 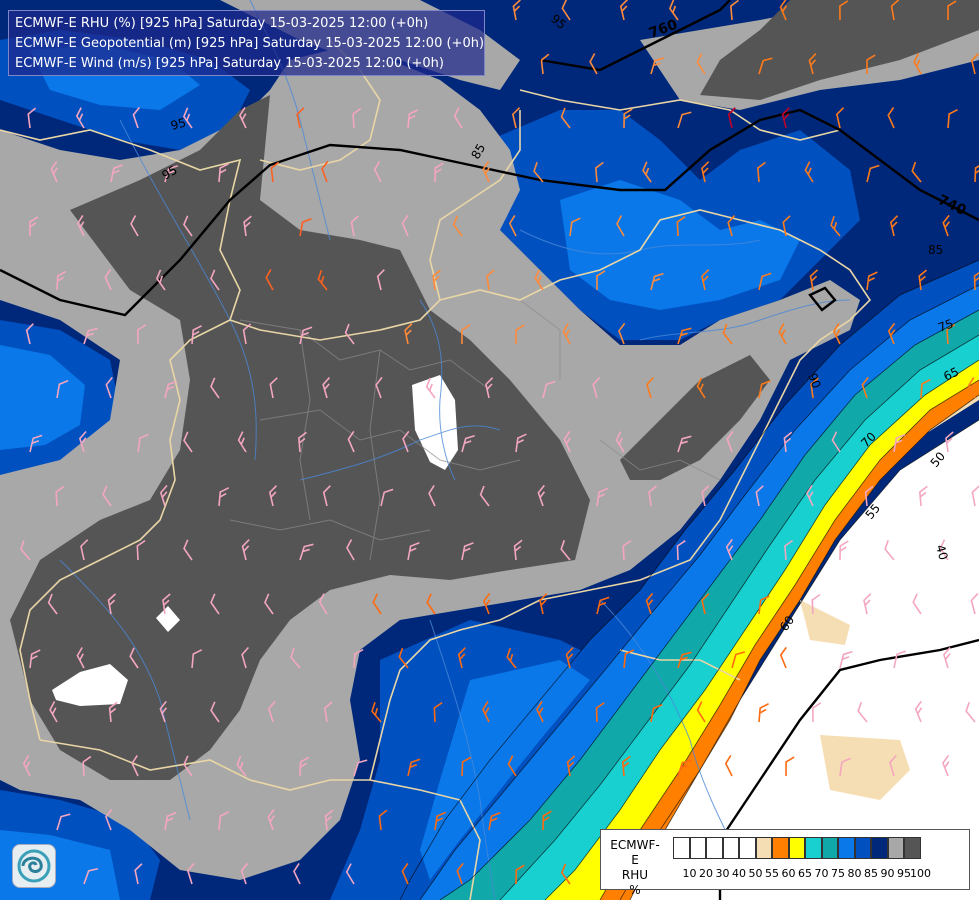 What do you see at coordinates (839, 50) in the screenshot?
I see `rhu-95-100-northeast` at bounding box center [839, 50].